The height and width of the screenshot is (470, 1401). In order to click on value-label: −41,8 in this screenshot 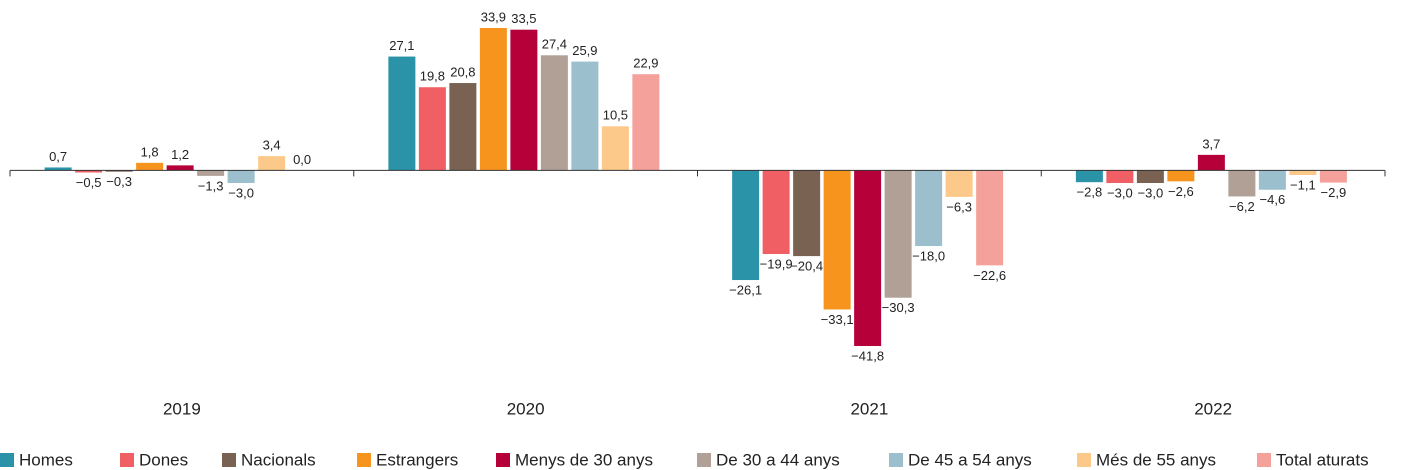, I will do `click(867, 355)`.